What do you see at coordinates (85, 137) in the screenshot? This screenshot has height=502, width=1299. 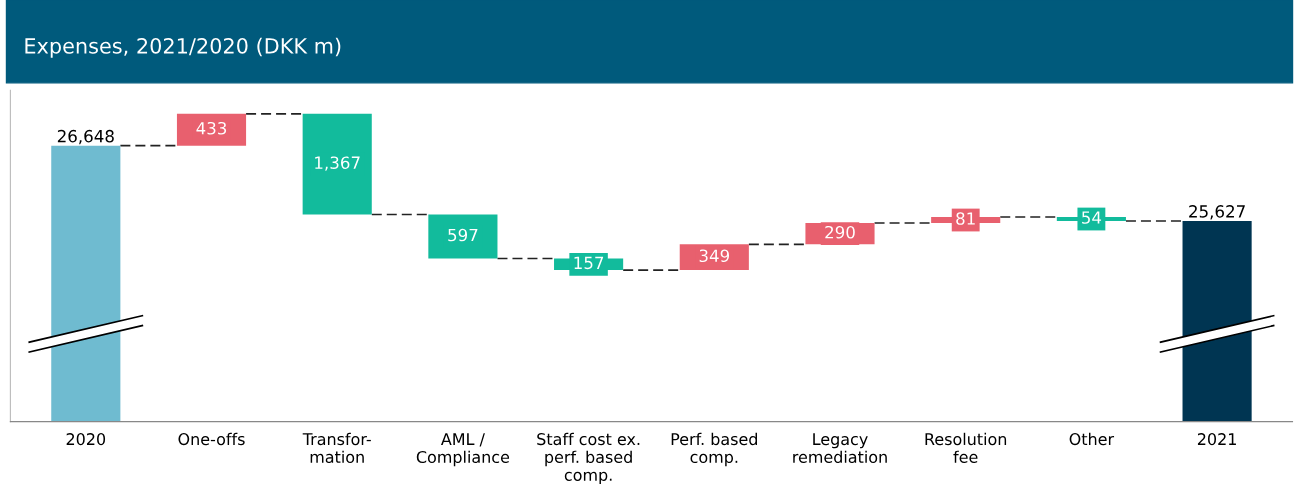 I see `data-label: 26,648` at bounding box center [85, 137].